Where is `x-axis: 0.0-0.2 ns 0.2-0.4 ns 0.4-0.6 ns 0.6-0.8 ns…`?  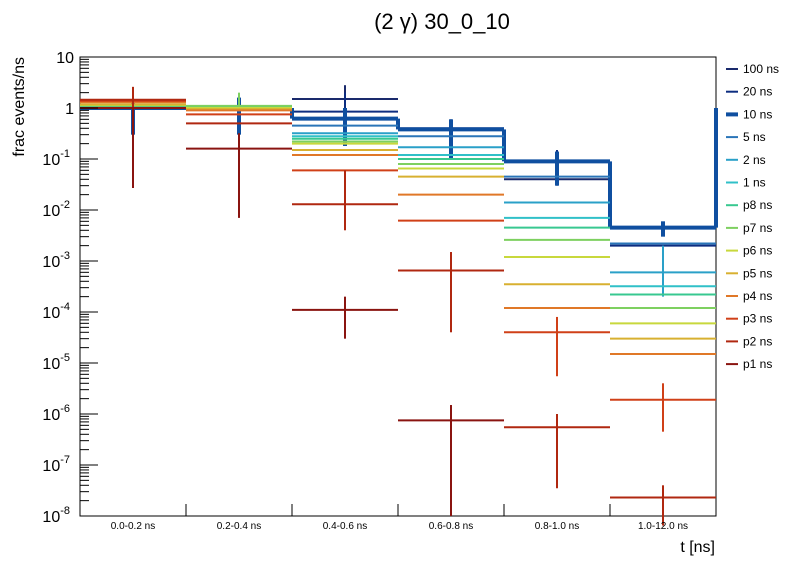 x-axis: 0.0-0.2 ns 0.2-0.4 ns 0.4-0.6 ns 0.6-0.8 ns… is located at coordinates (399, 518).